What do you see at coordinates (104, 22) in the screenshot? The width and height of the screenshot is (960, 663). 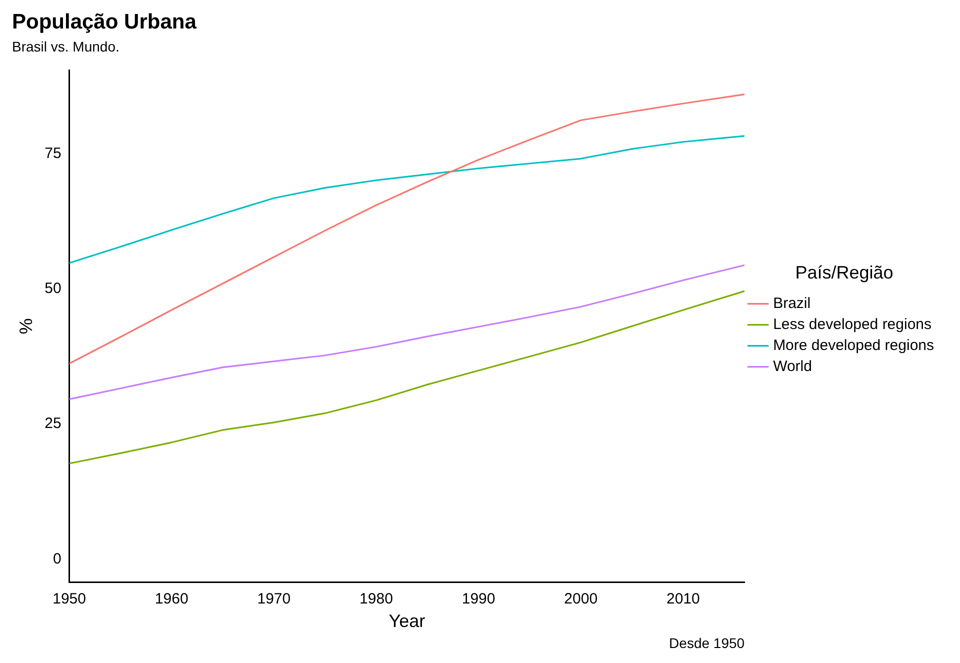 I see `chart-title: População Urbana` at bounding box center [104, 22].